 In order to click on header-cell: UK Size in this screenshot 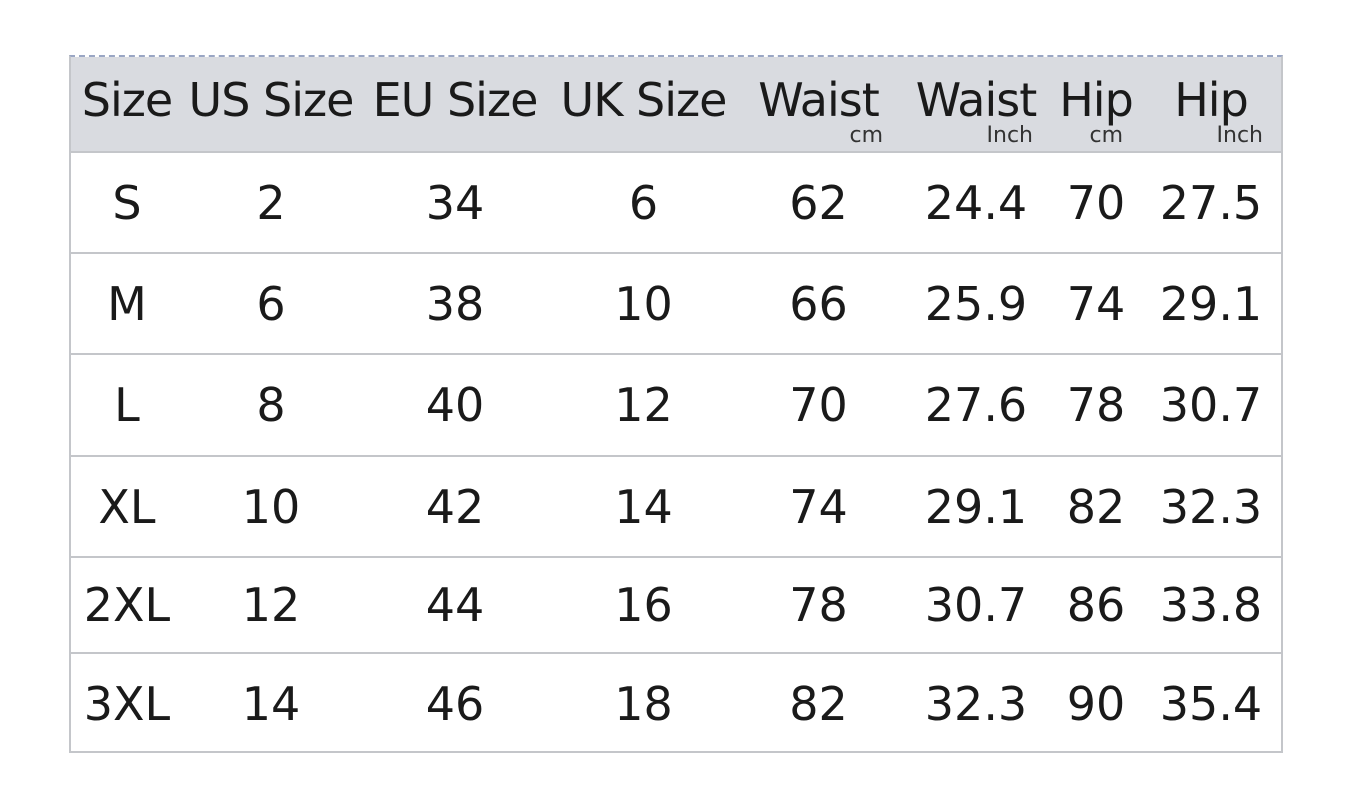, I will do `click(643, 104)`.